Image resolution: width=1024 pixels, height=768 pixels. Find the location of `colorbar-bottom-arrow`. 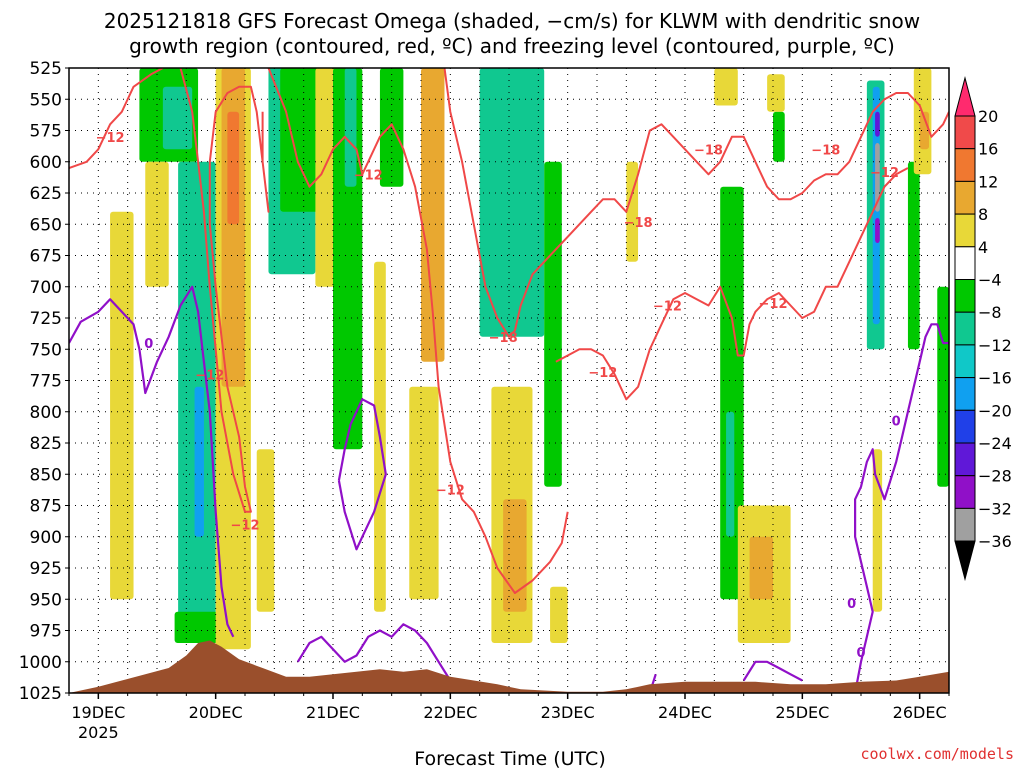

colorbar-bottom-arrow is located at coordinates (965, 561).